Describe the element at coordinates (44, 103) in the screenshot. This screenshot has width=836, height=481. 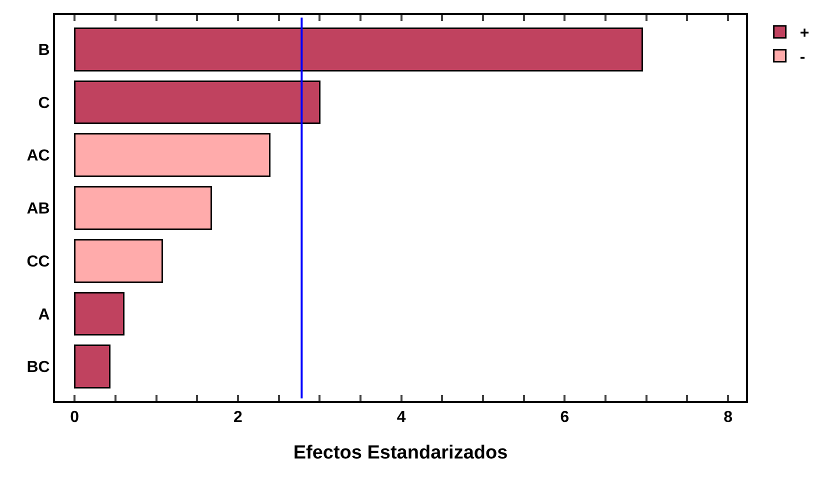
I see `y-tick-label: C` at that location.